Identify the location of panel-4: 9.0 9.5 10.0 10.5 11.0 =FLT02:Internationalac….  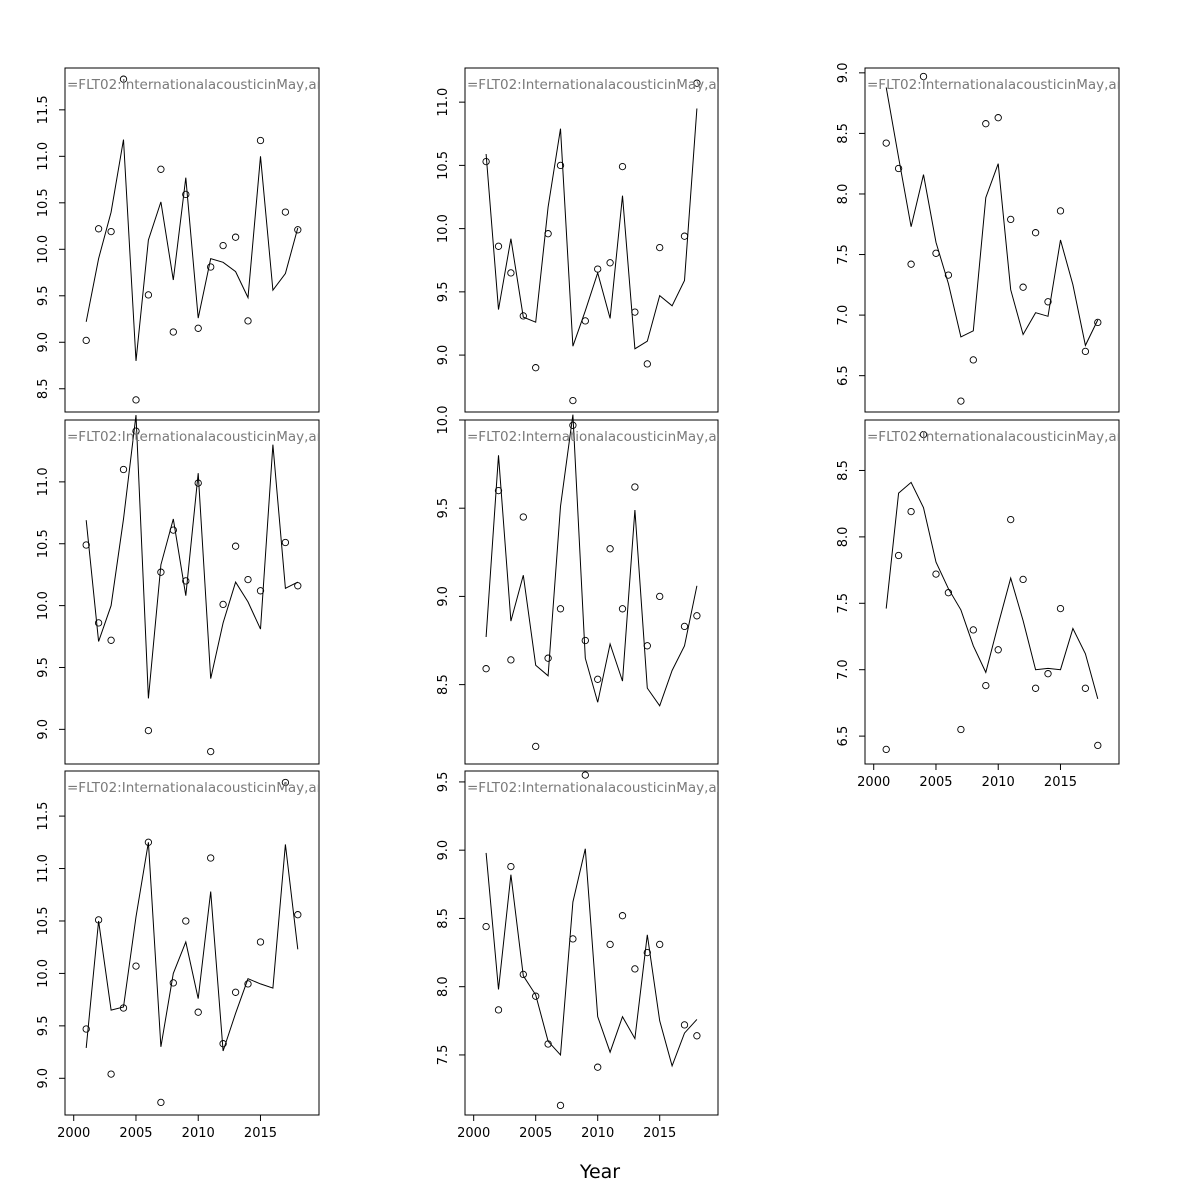
(183, 590).